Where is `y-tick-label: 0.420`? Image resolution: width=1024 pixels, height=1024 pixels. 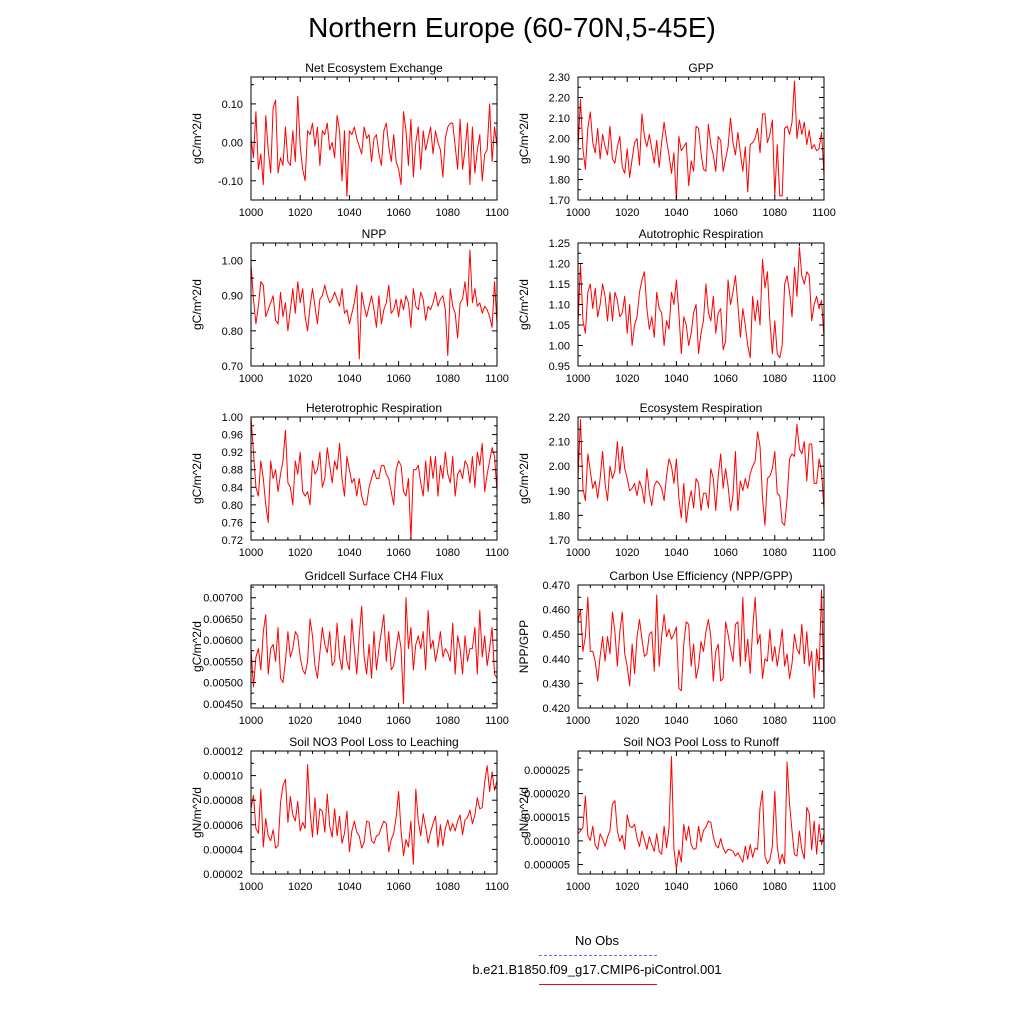
y-tick-label: 0.420 is located at coordinates (556, 709).